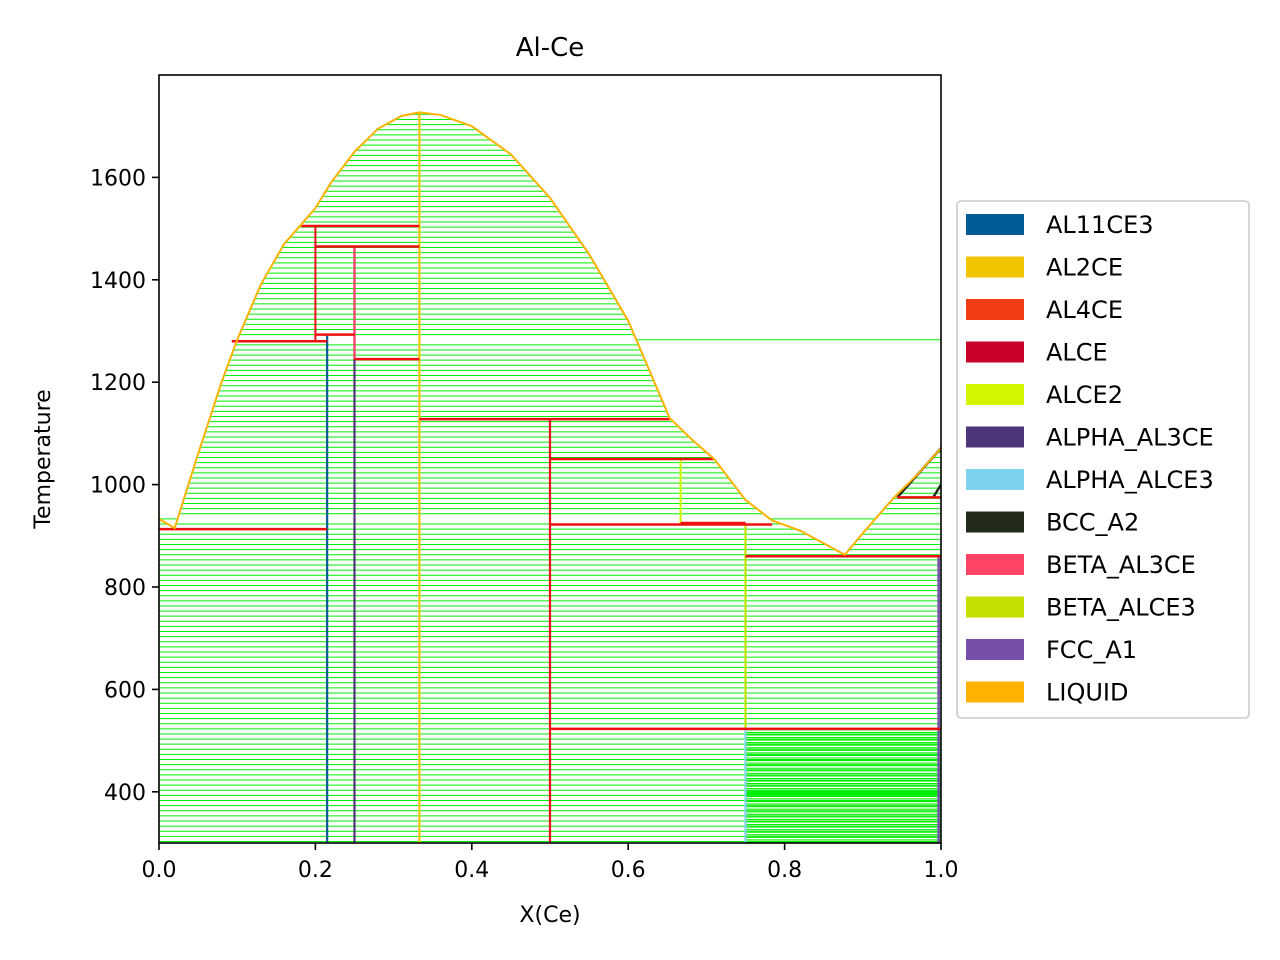  Describe the element at coordinates (1100, 225) in the screenshot. I see `legend-label: AL11CE3` at that location.